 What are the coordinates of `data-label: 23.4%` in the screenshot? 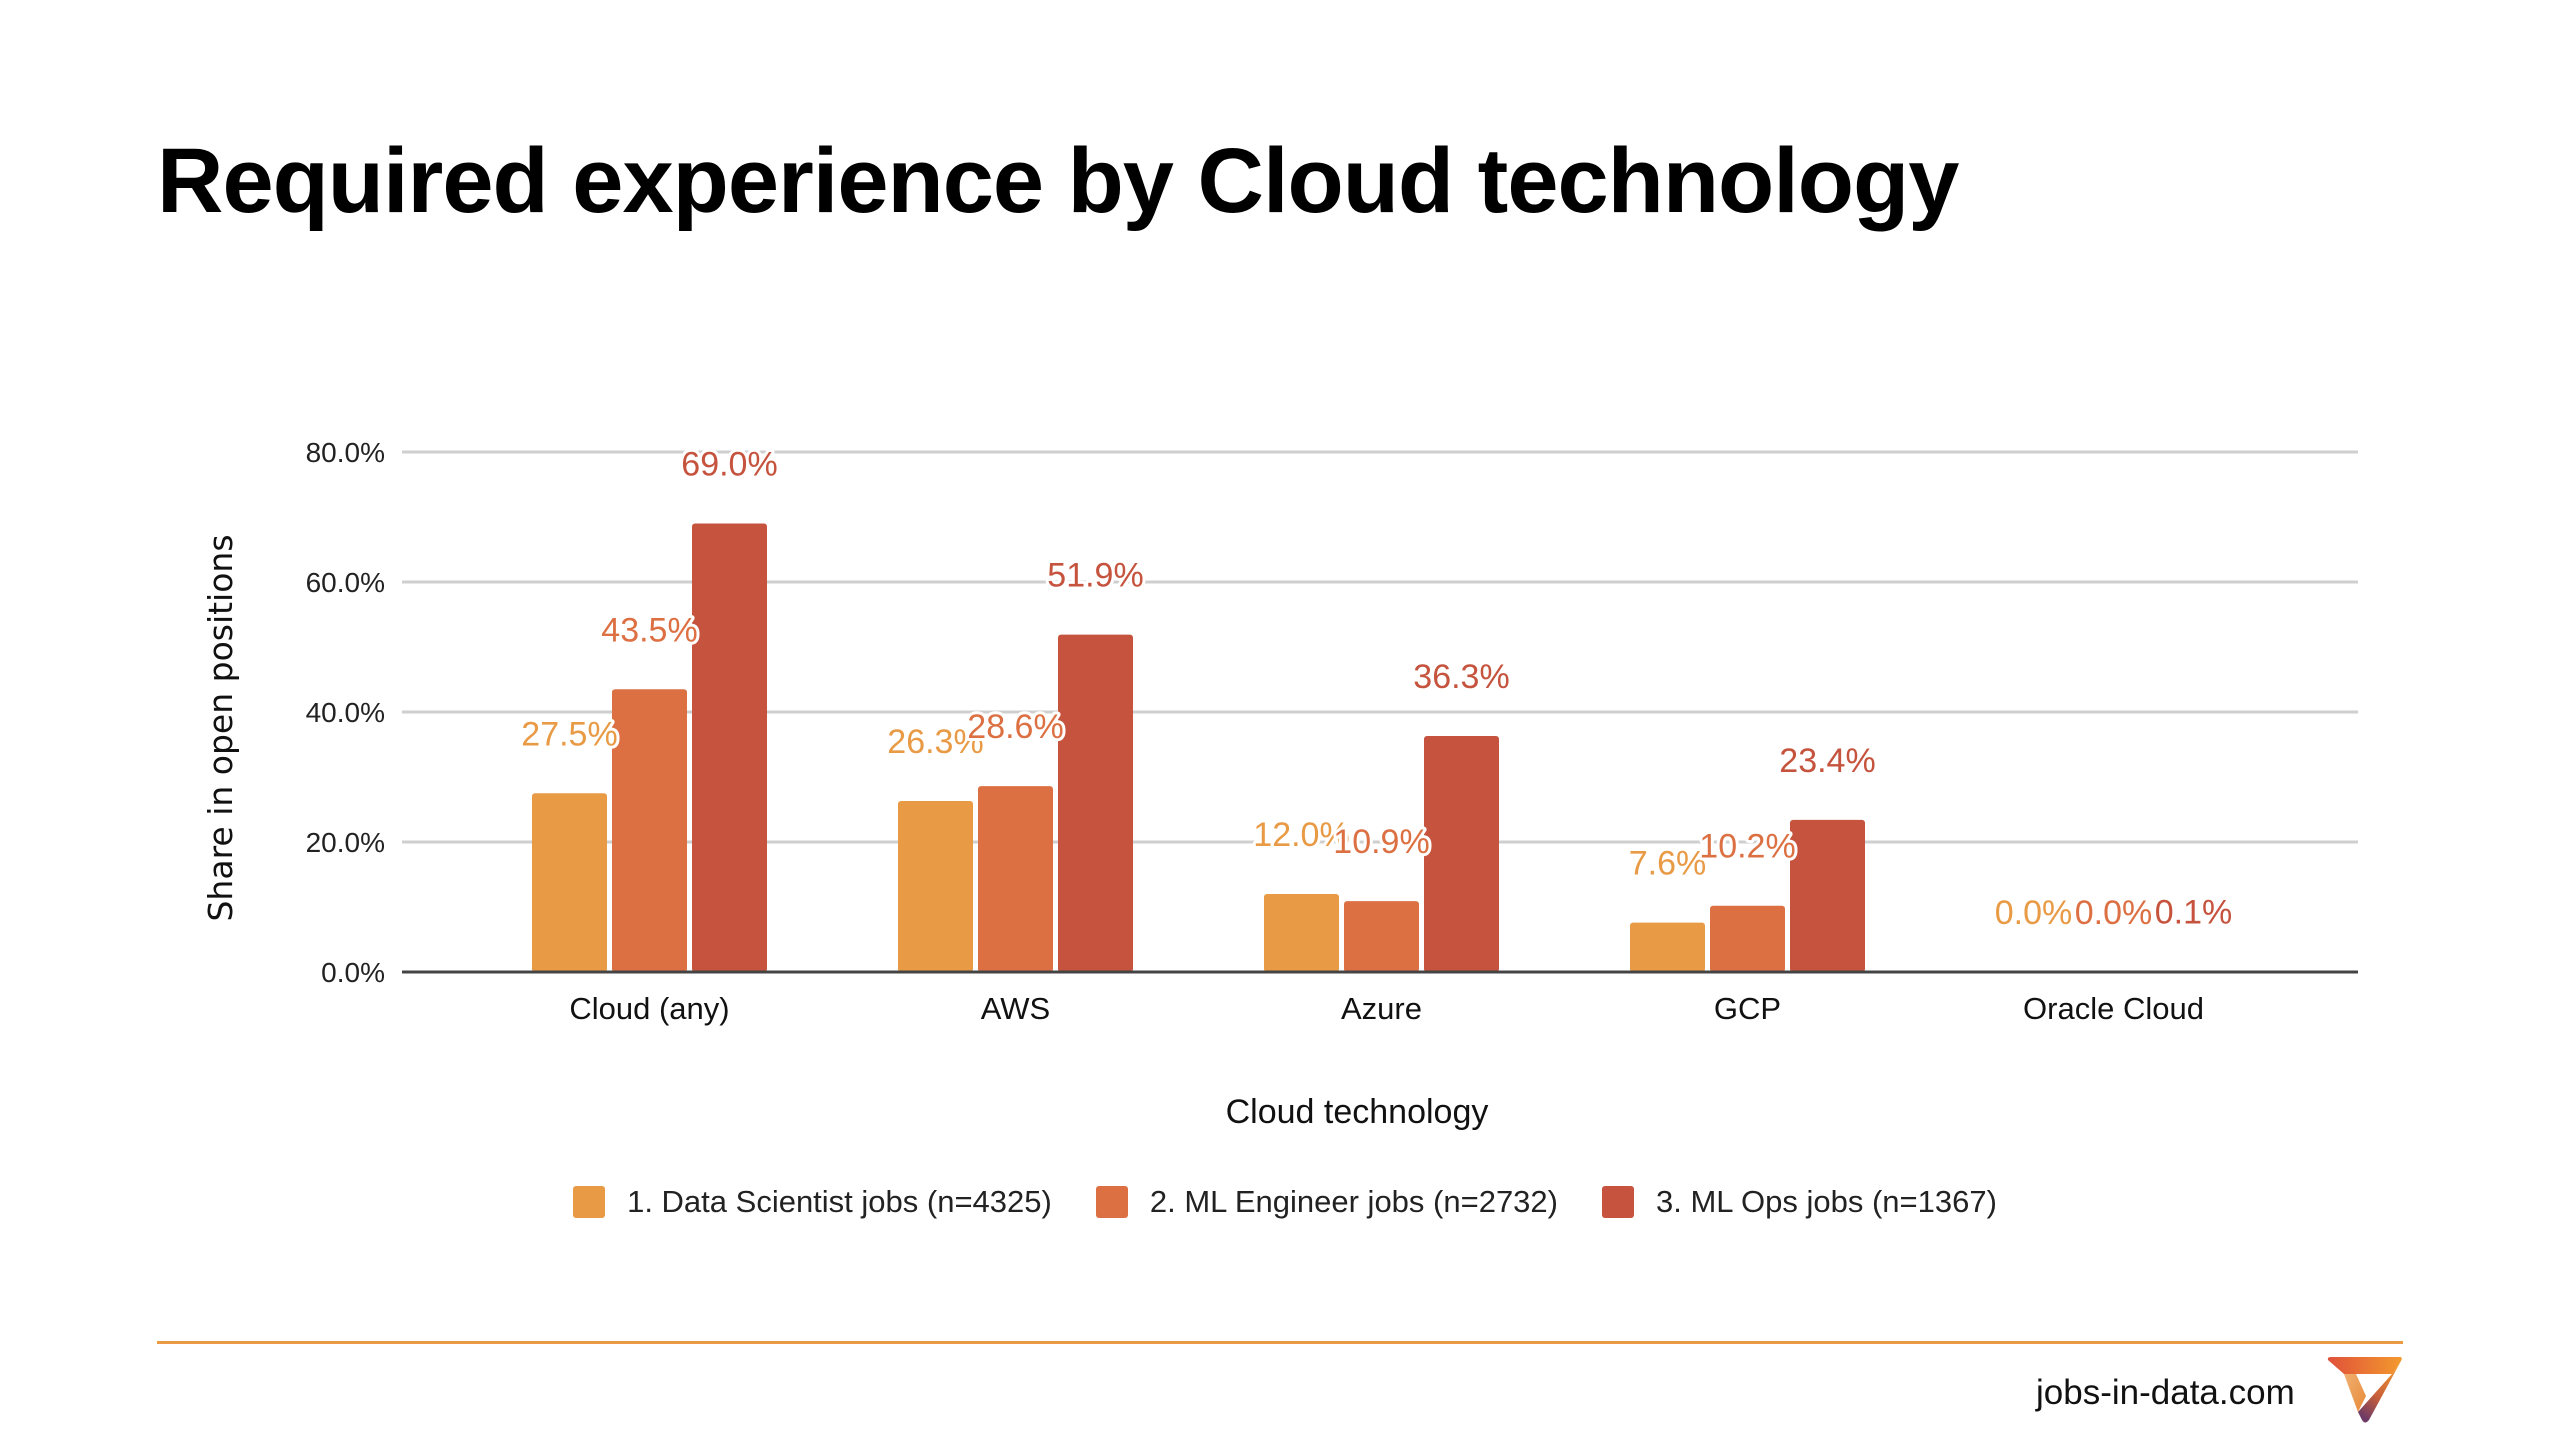 It's located at (1827, 761).